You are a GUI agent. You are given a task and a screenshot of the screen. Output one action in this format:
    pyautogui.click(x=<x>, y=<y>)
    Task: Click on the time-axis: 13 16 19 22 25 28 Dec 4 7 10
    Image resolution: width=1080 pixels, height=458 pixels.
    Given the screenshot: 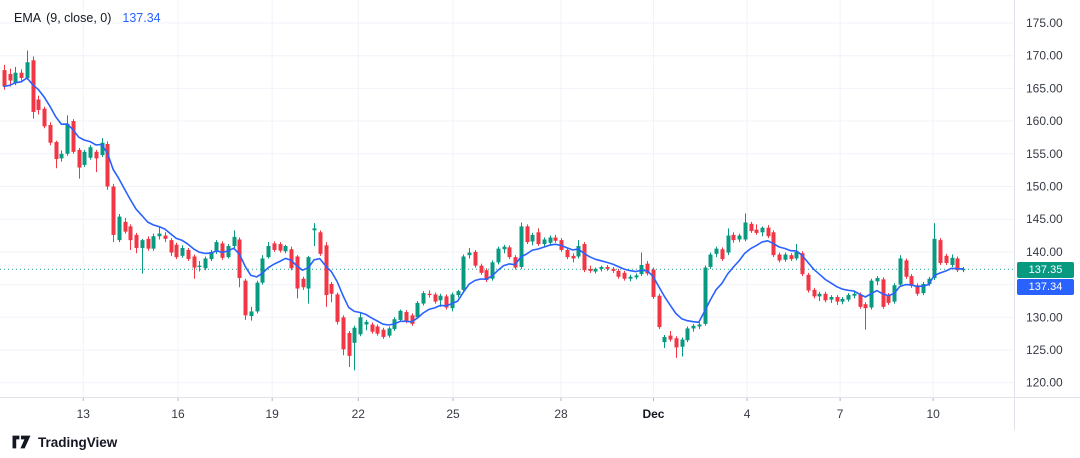 What is the action you would take?
    pyautogui.click(x=509, y=414)
    